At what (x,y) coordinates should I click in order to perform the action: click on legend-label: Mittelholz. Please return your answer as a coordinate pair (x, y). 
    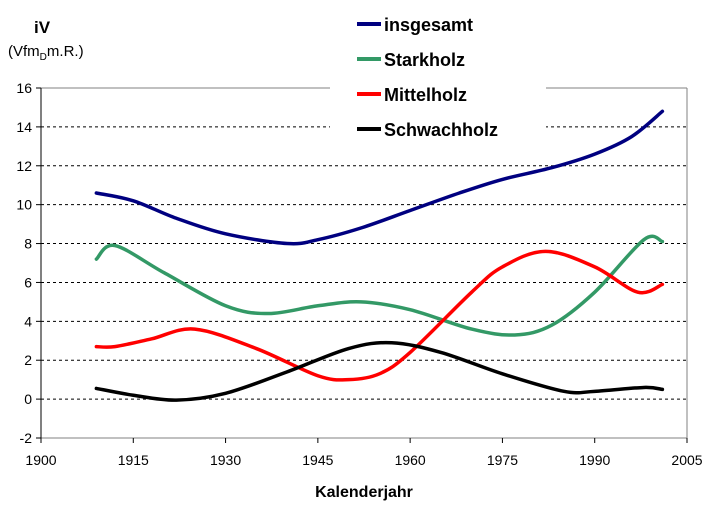
    Looking at the image, I should click on (425, 95).